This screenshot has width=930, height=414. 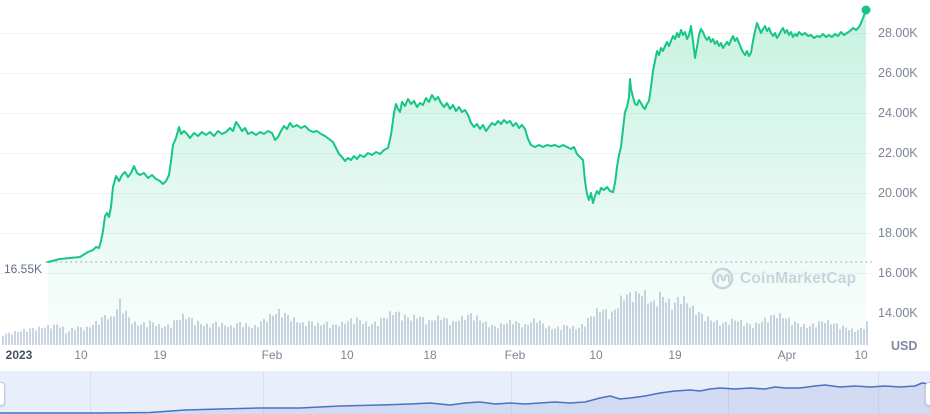 What do you see at coordinates (898, 193) in the screenshot?
I see `y-axis-label: 20.00K` at bounding box center [898, 193].